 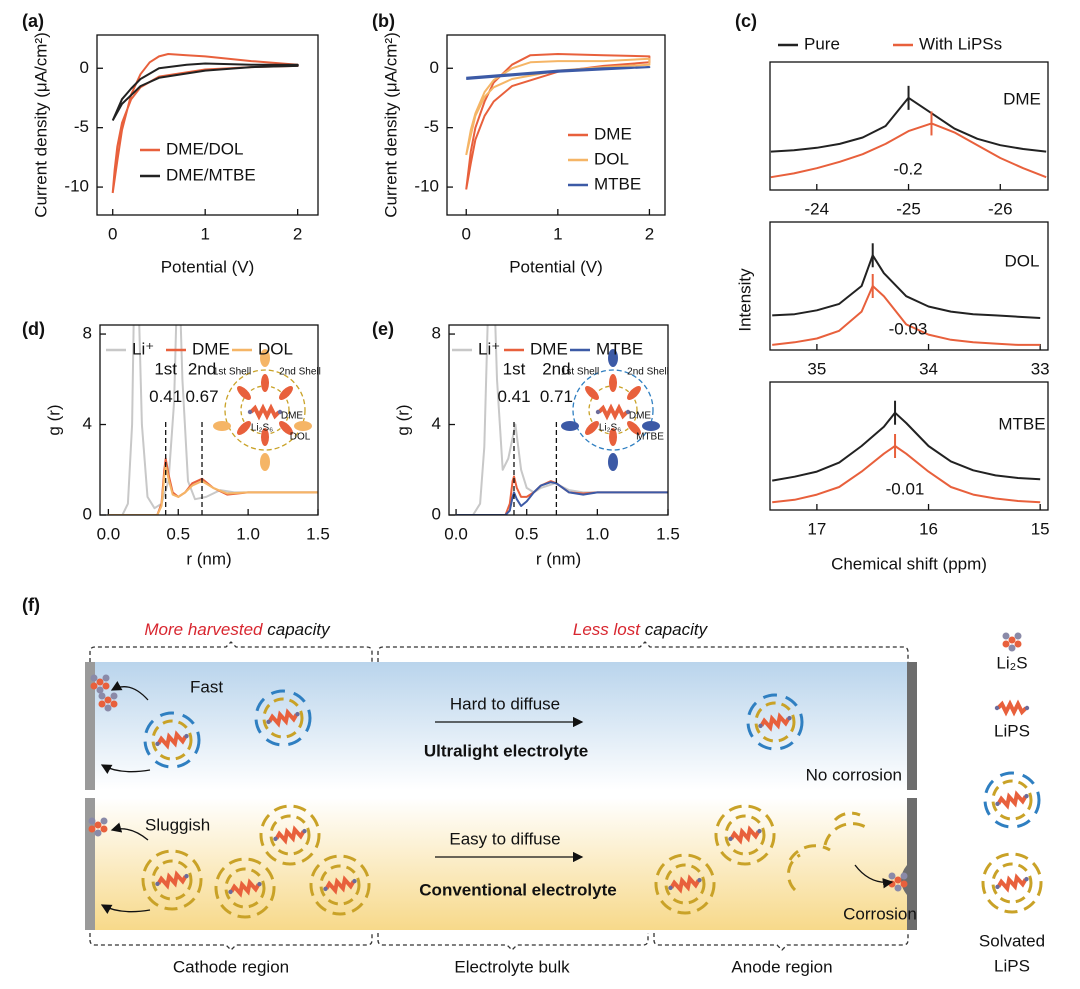 I want to click on legend-label: MTBE, so click(x=619, y=348).